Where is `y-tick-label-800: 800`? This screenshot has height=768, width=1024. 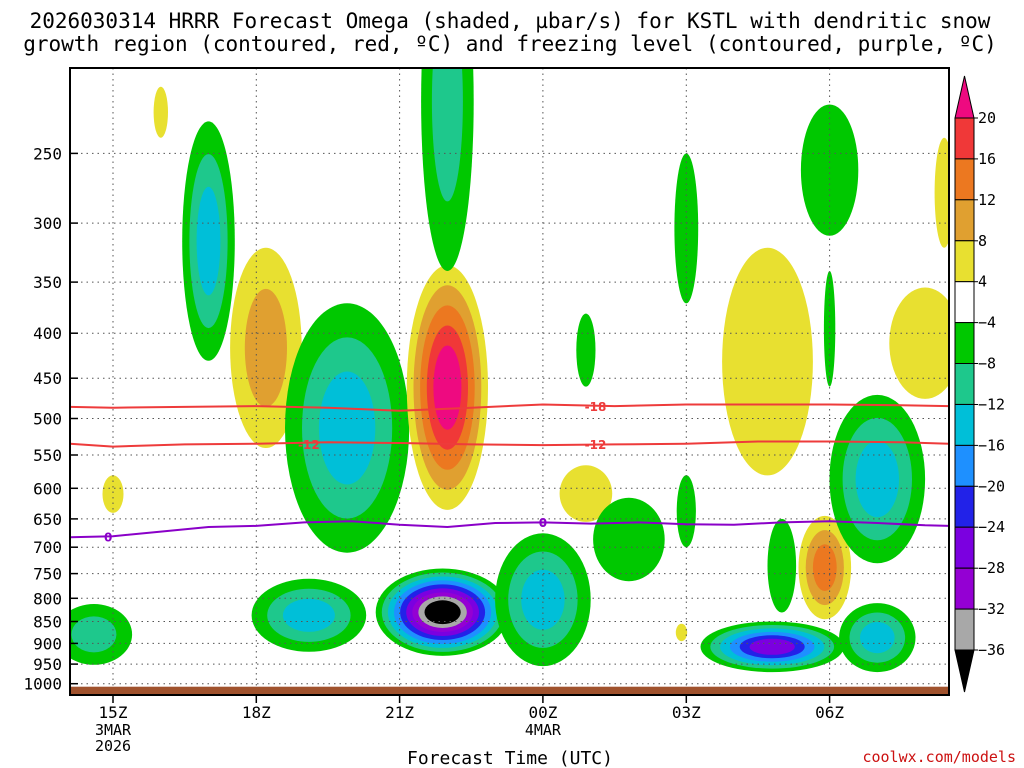 y-tick-label-800: 800 is located at coordinates (47, 598).